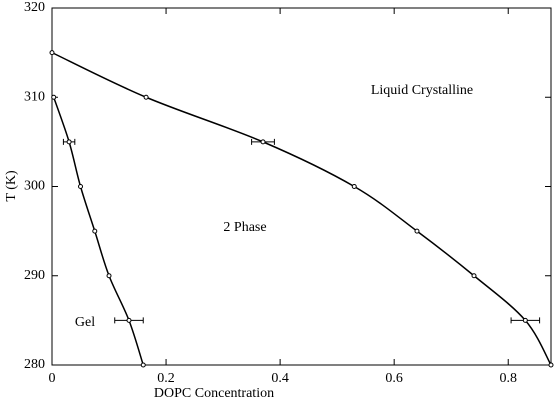 The width and height of the screenshot is (560, 402). Describe the element at coordinates (34, 364) in the screenshot. I see `y-tick-label: 280` at that location.